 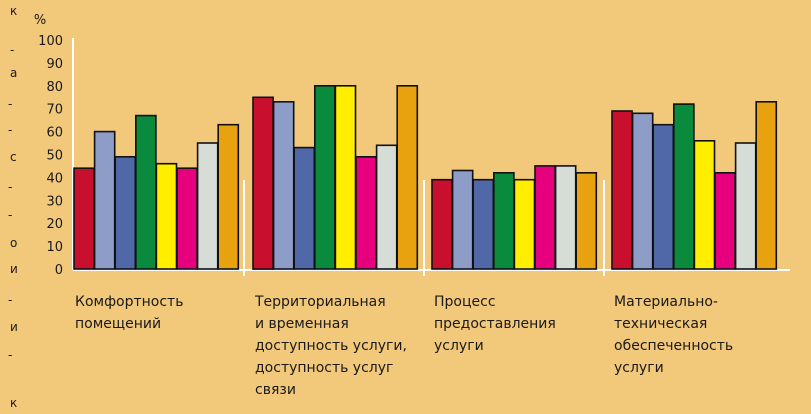 I want to click on category-label-line: Комфортность, so click(x=129, y=302).